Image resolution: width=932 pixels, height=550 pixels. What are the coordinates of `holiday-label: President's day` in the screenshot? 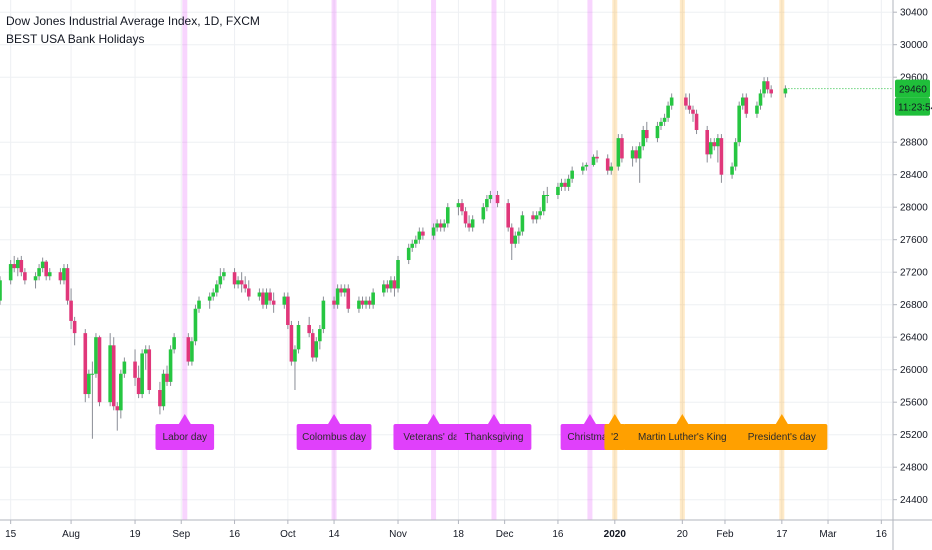 It's located at (782, 437).